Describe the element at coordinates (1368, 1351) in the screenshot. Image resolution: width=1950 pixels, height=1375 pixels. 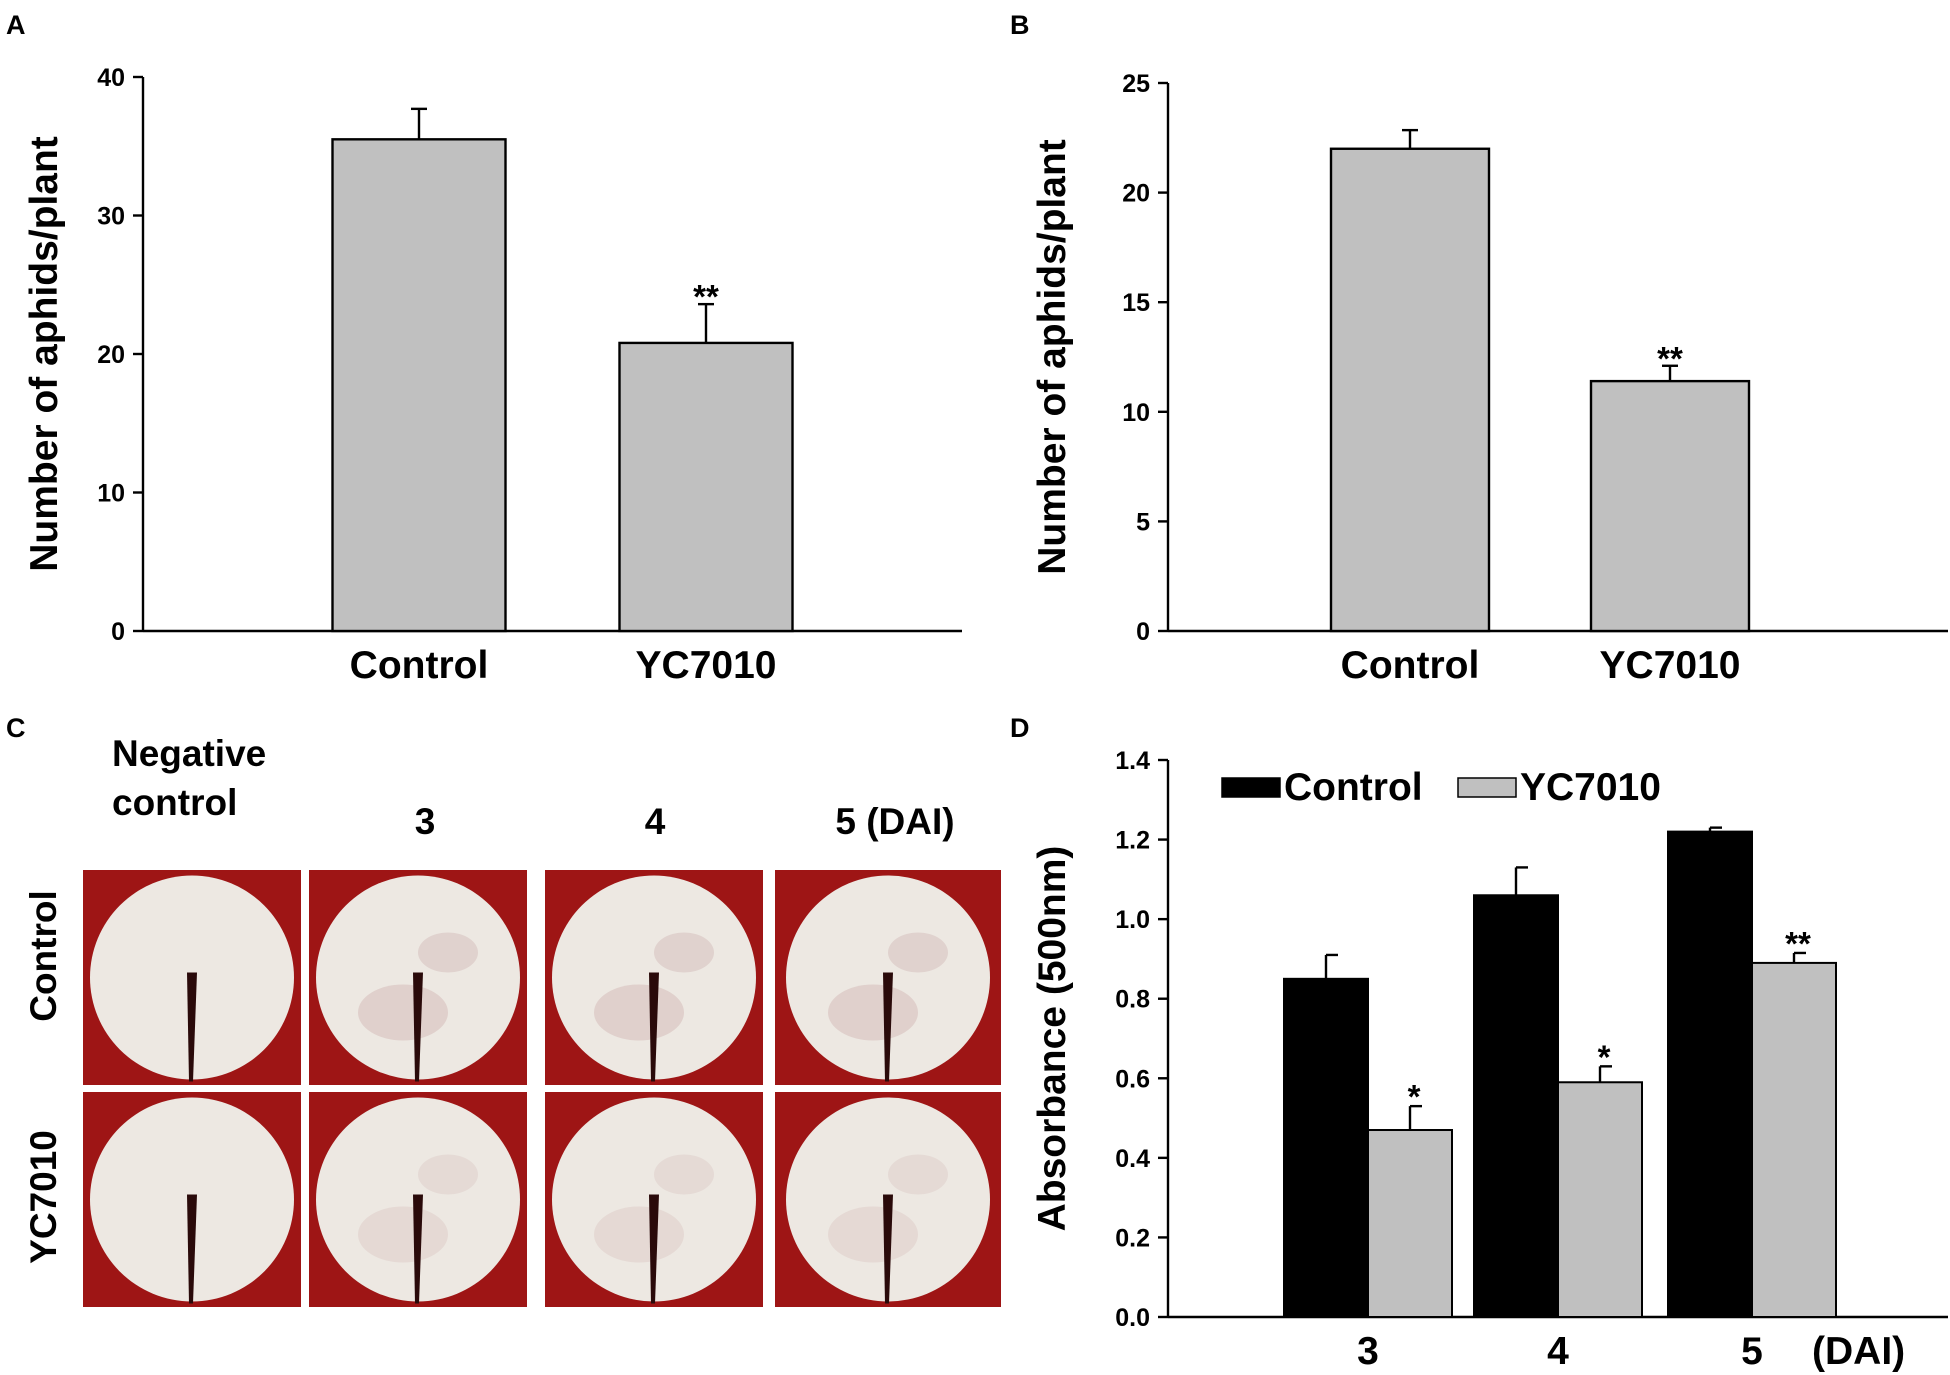
I see `chart-d-category-label: 3` at that location.